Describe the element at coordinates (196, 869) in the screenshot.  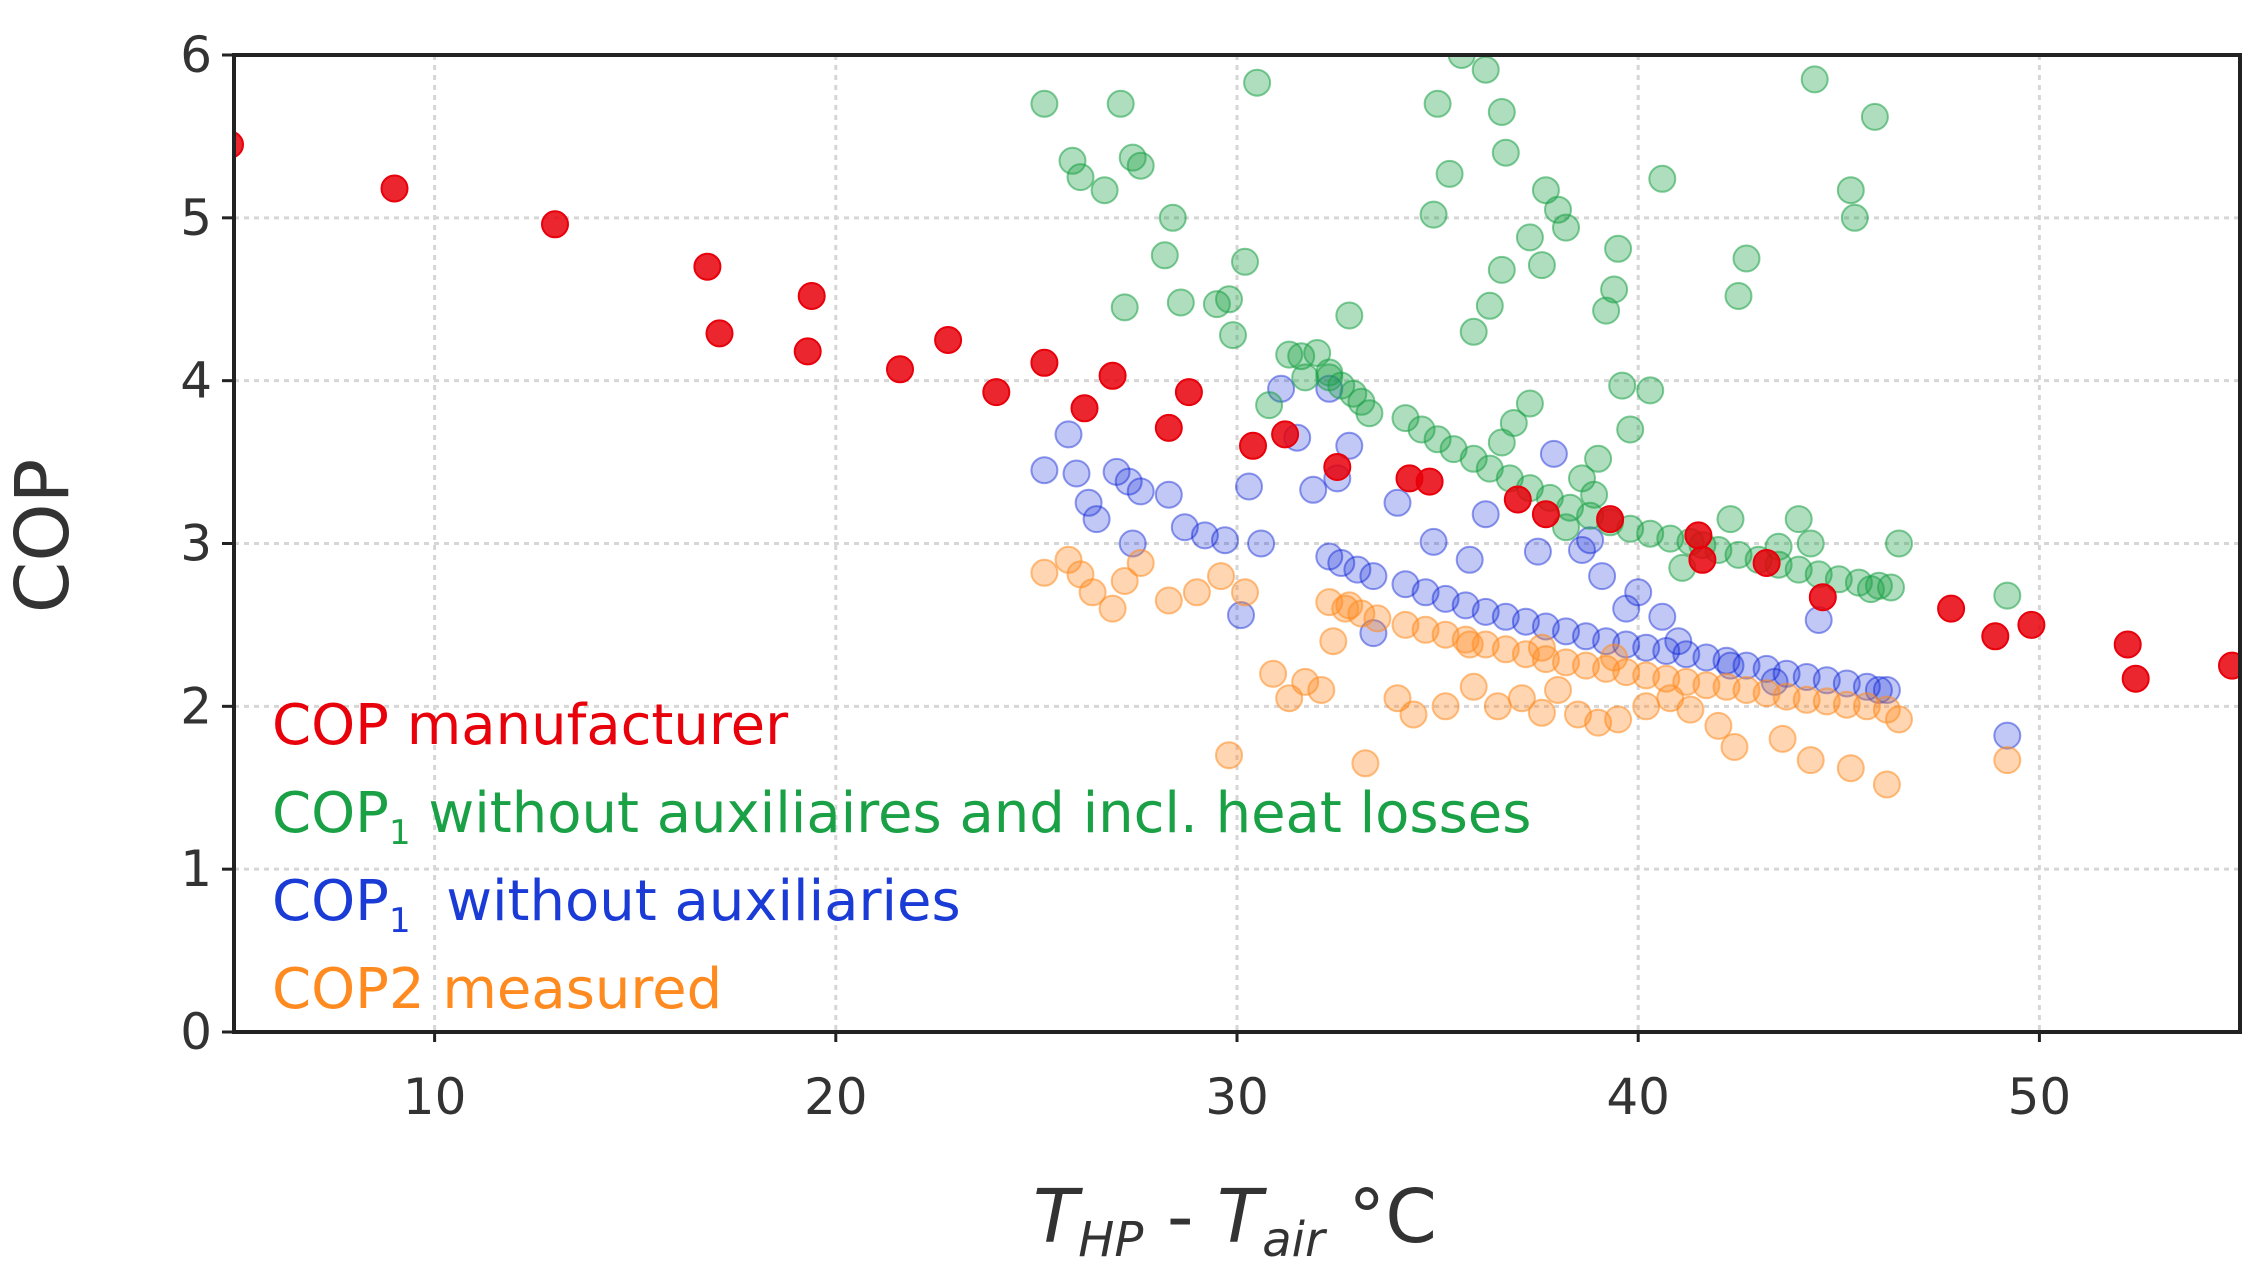
I see `y-tick-label: 1` at that location.